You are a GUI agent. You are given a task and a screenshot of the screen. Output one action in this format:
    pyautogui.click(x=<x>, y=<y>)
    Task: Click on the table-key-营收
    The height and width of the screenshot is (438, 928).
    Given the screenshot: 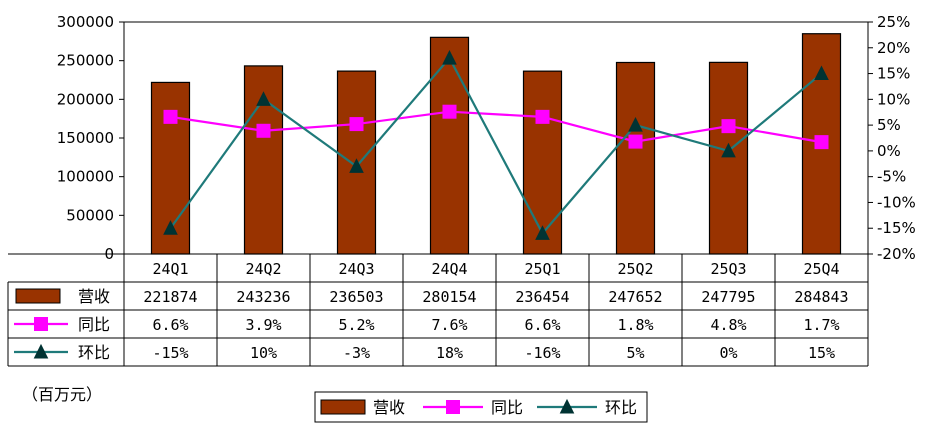 What is the action you would take?
    pyautogui.click(x=38, y=296)
    